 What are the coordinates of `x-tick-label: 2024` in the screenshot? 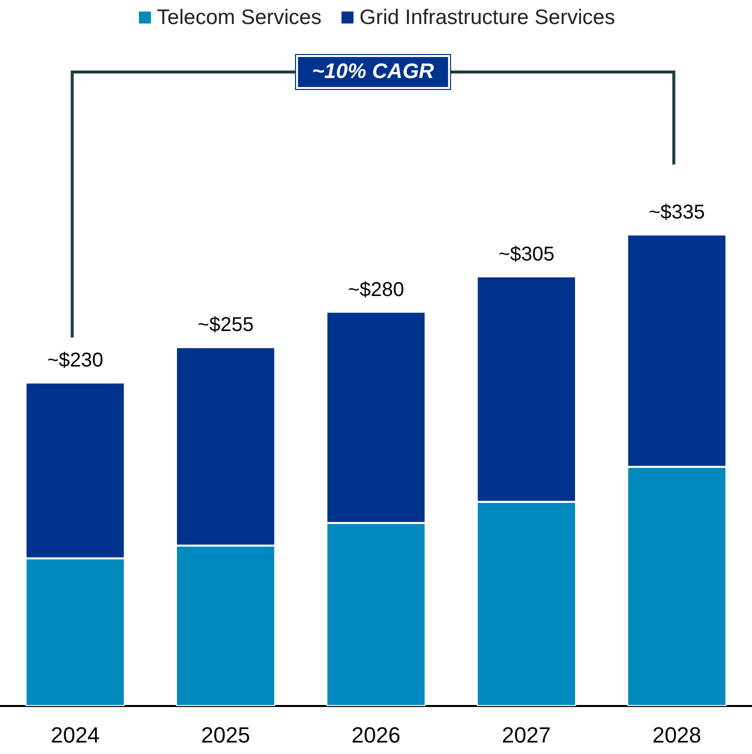 It's located at (75, 735).